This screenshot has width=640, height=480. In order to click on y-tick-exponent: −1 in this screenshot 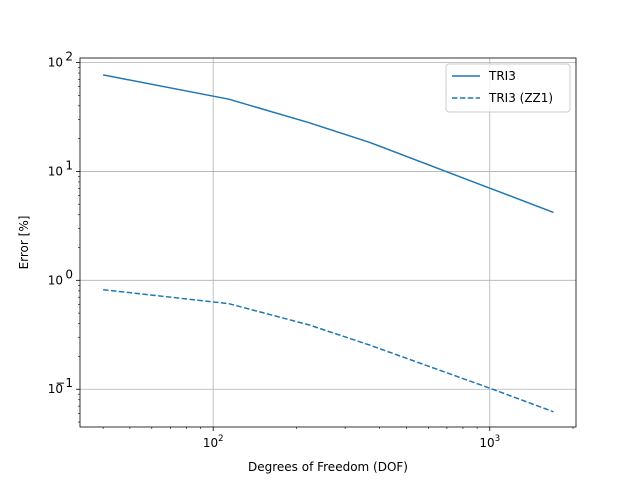, I will do `click(64, 383)`.